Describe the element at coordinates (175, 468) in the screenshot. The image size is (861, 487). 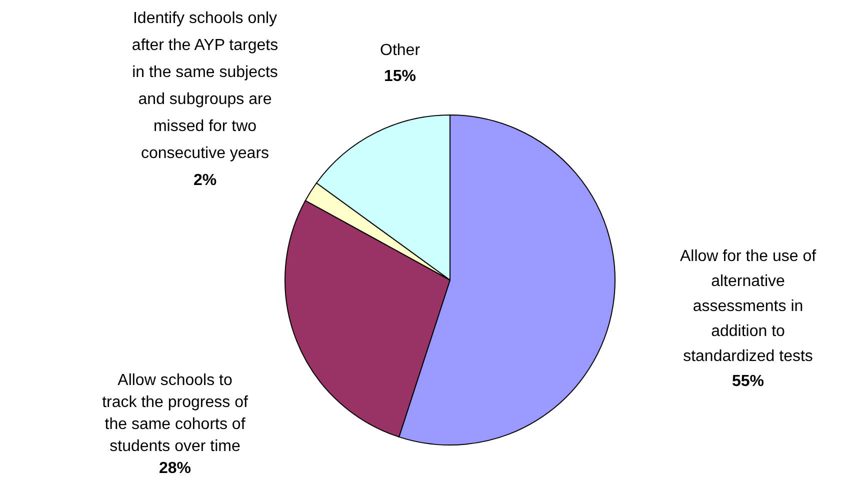
I see `data-label: 28%` at that location.